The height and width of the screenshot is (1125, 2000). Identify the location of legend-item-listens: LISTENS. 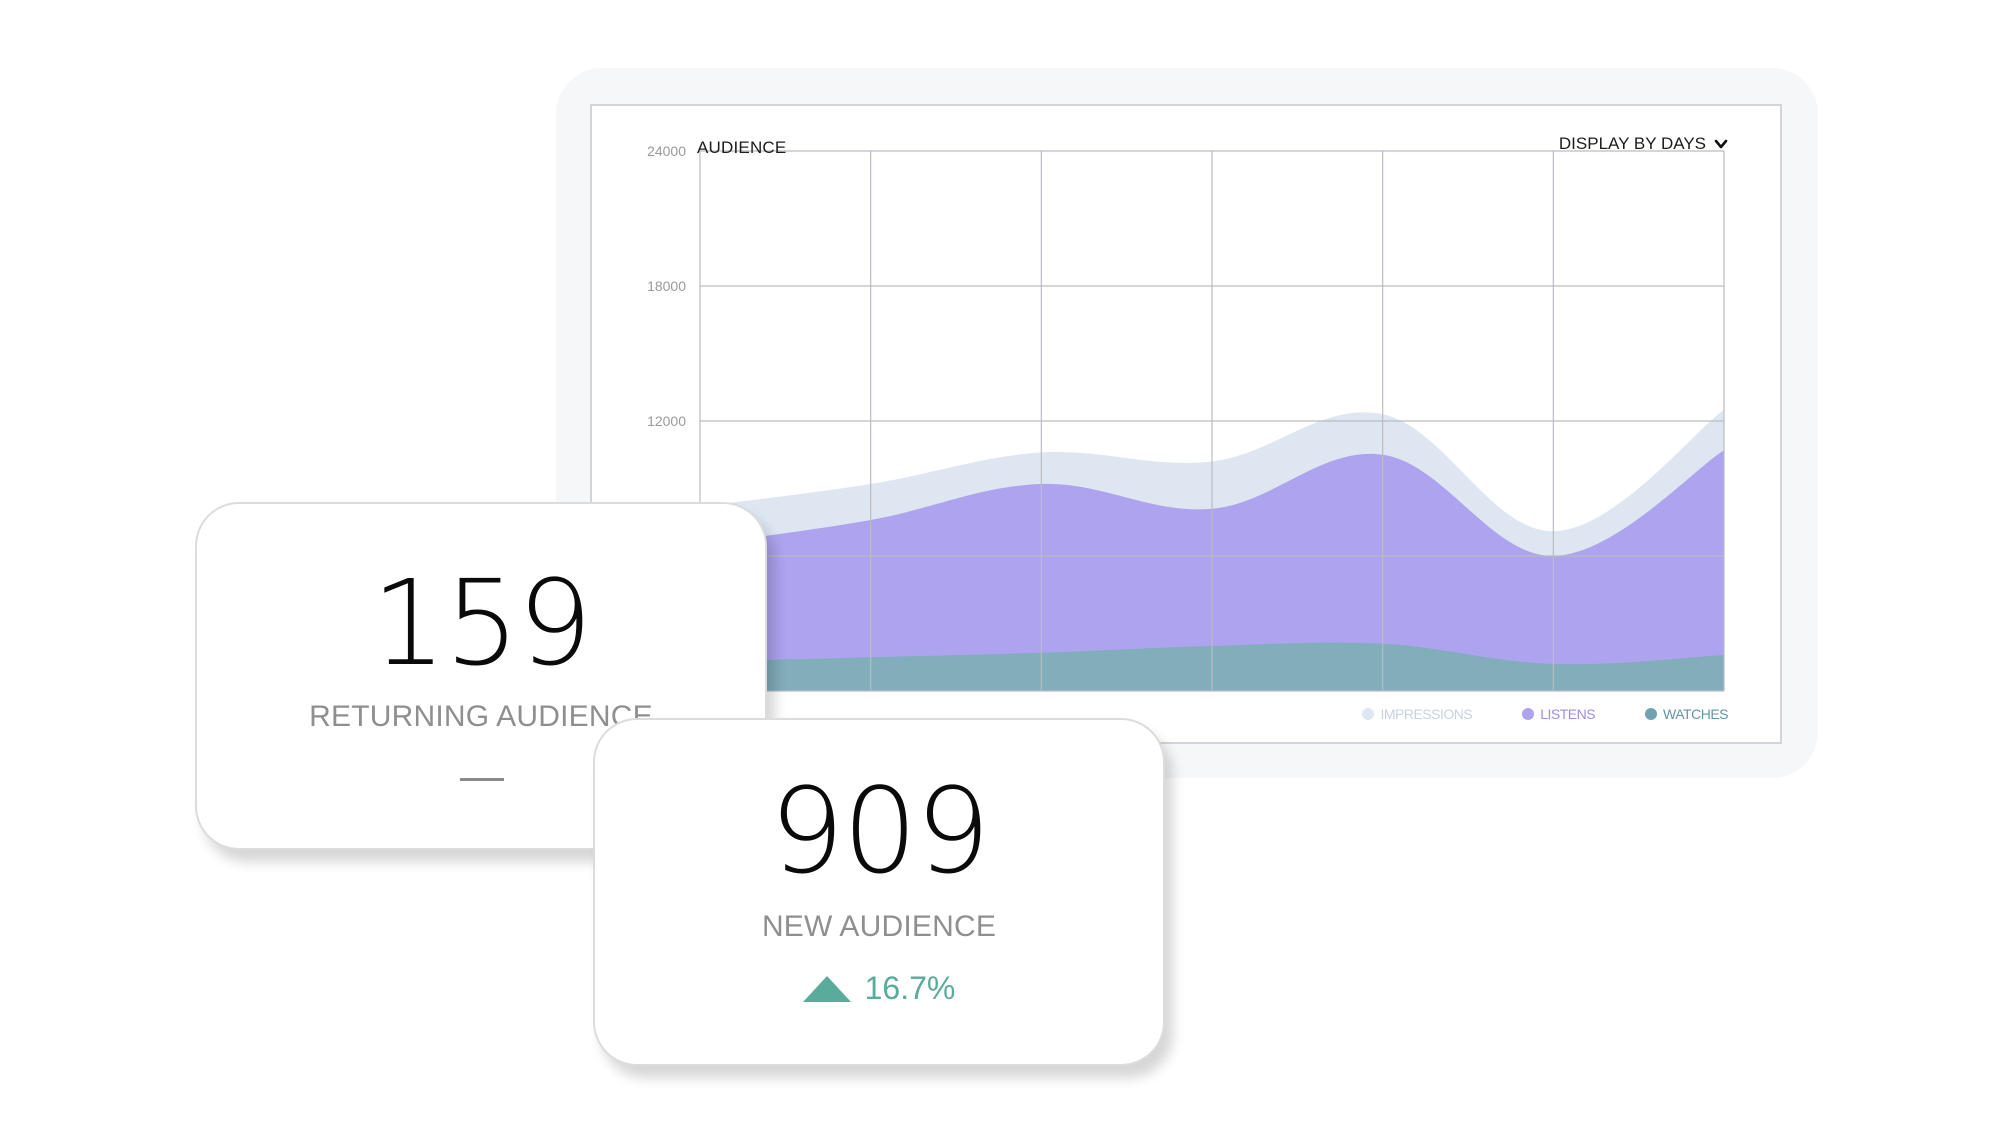
(1559, 714).